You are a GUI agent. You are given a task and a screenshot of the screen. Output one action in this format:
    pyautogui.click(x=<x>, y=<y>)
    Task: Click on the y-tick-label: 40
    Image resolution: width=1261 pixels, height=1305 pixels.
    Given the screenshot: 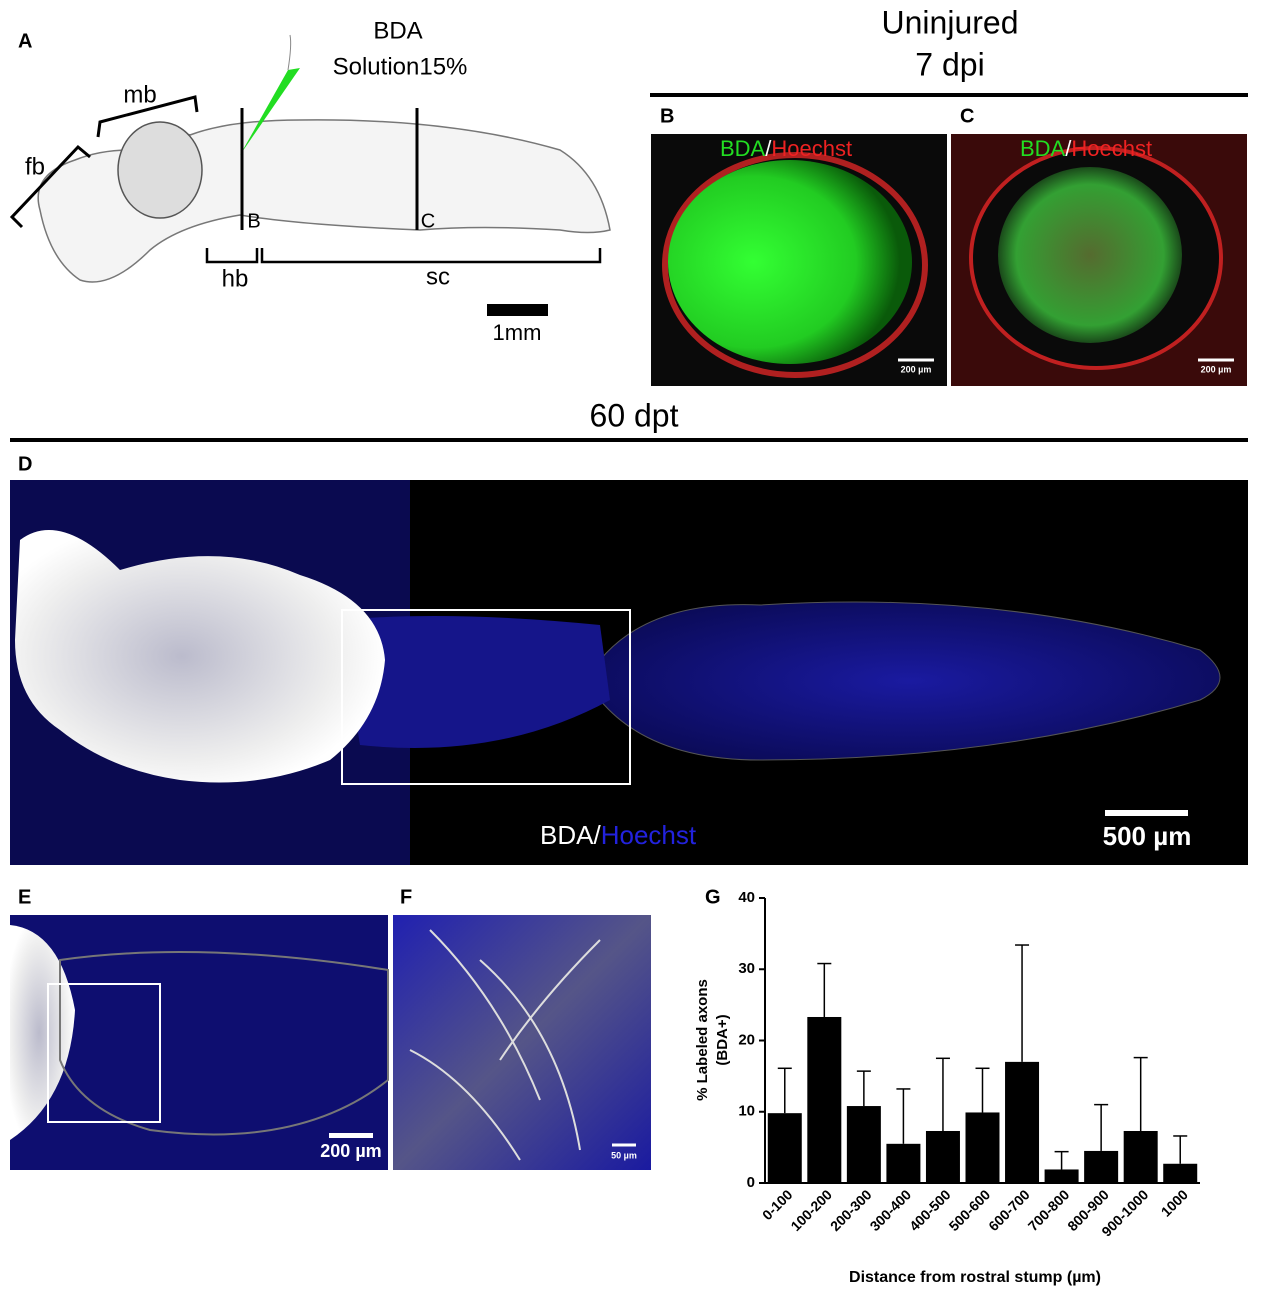 What is the action you would take?
    pyautogui.click(x=746, y=897)
    